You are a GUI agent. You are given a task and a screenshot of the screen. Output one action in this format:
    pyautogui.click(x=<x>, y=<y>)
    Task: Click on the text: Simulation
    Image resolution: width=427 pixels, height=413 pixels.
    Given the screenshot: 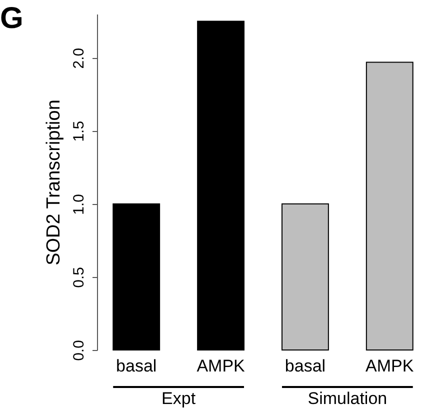 What is the action you would take?
    pyautogui.click(x=348, y=398)
    